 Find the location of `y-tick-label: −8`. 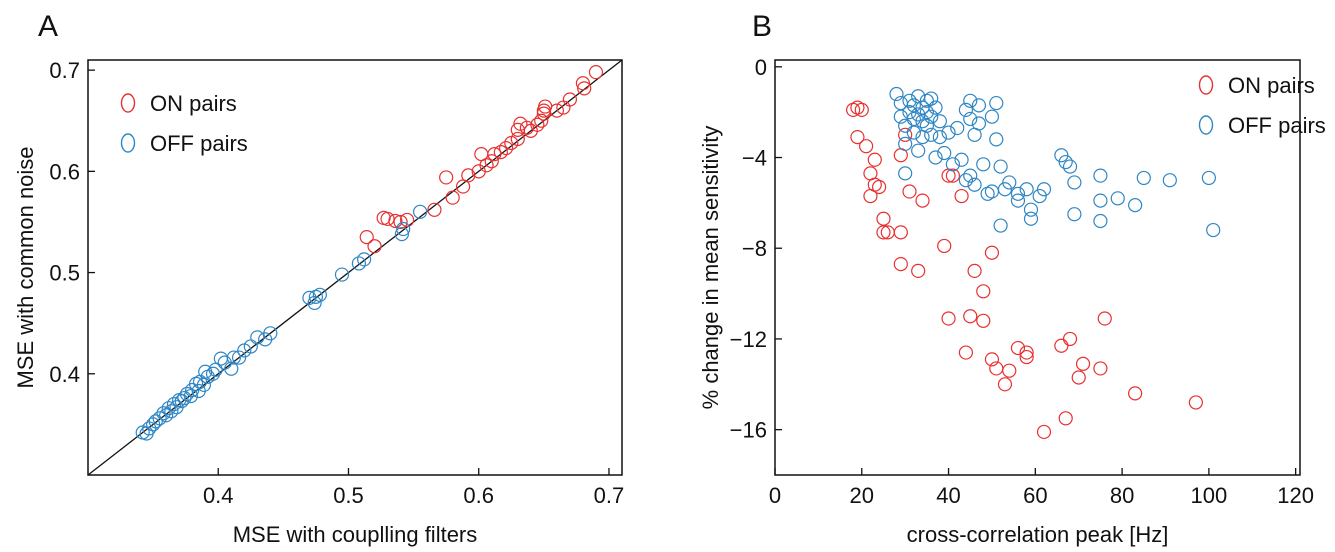

y-tick-label: −8 is located at coordinates (754, 248).